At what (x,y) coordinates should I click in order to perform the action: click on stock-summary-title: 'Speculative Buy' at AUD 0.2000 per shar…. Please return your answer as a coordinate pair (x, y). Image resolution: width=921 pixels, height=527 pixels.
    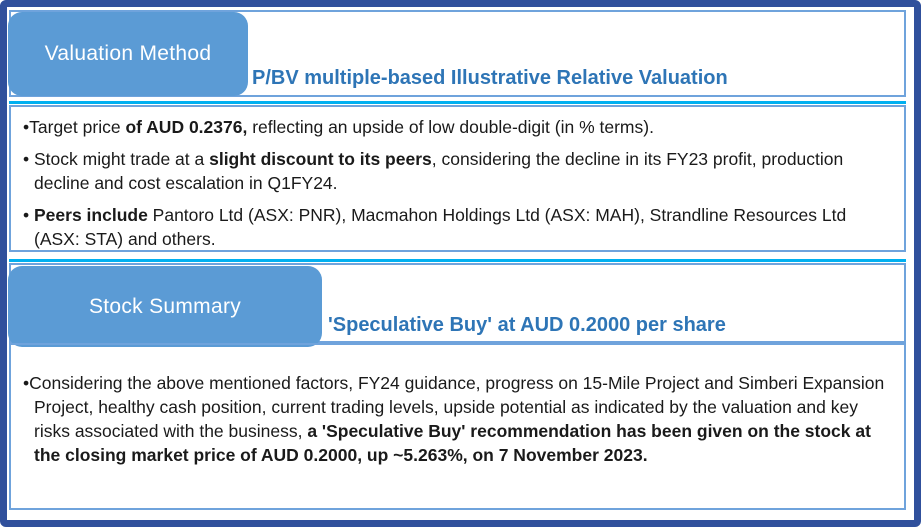
    Looking at the image, I should click on (527, 302).